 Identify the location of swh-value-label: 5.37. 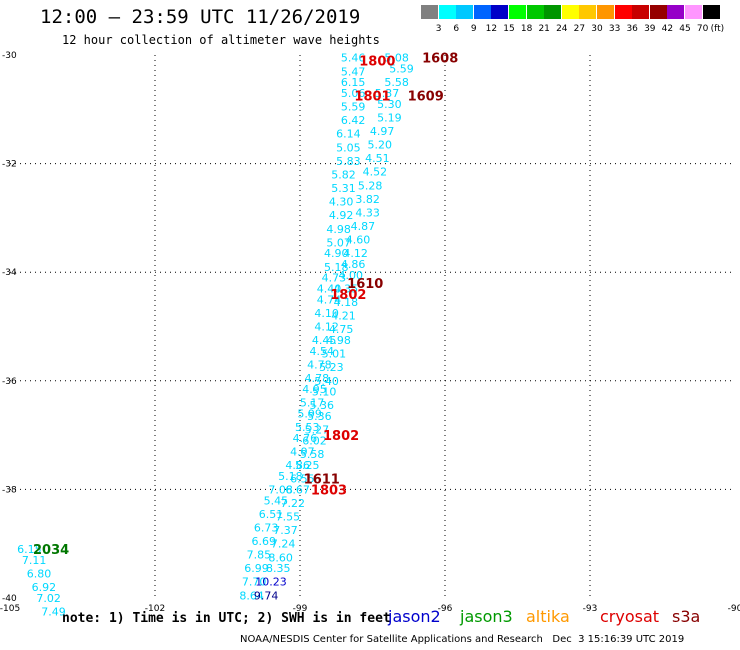
(387, 93).